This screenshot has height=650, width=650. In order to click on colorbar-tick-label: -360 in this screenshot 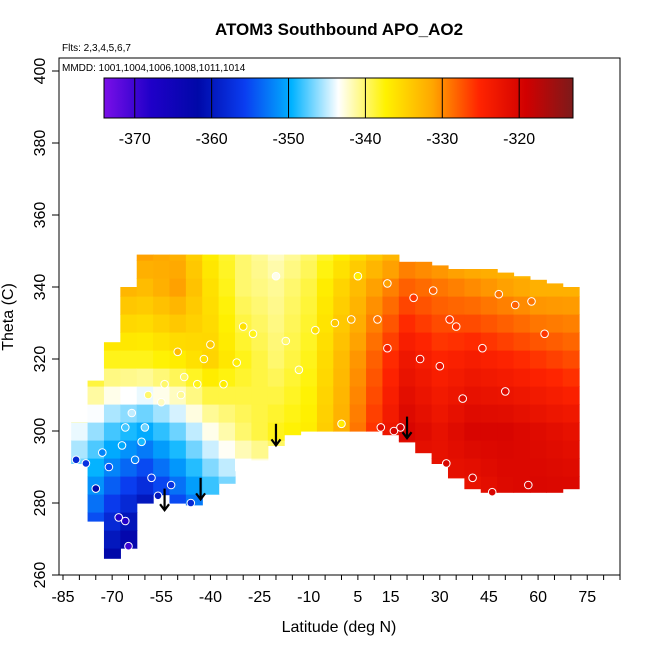, I will do `click(212, 139)`.